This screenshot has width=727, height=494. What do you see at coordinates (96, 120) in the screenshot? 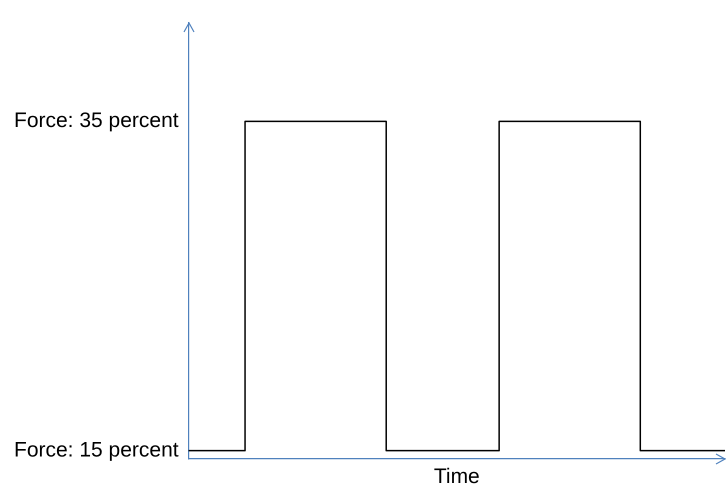
I see `y-tick-label: Force: 35 percent` at bounding box center [96, 120].